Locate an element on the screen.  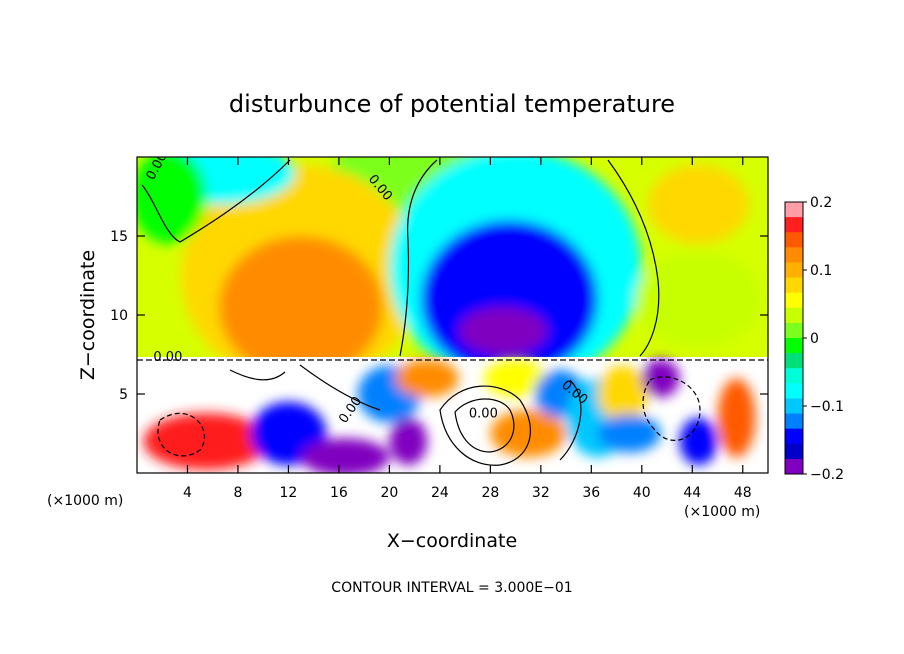
colorbar: 0.2 0.1 0 −0.1 −0.2 is located at coordinates (814, 339).